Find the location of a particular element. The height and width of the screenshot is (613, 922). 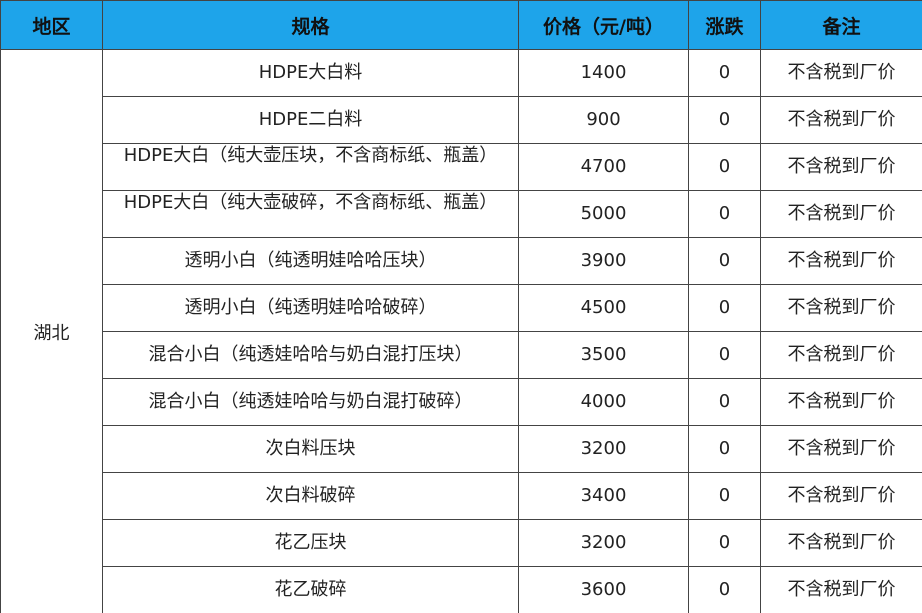

spec-cell: 次白料压块 is located at coordinates (310, 449).